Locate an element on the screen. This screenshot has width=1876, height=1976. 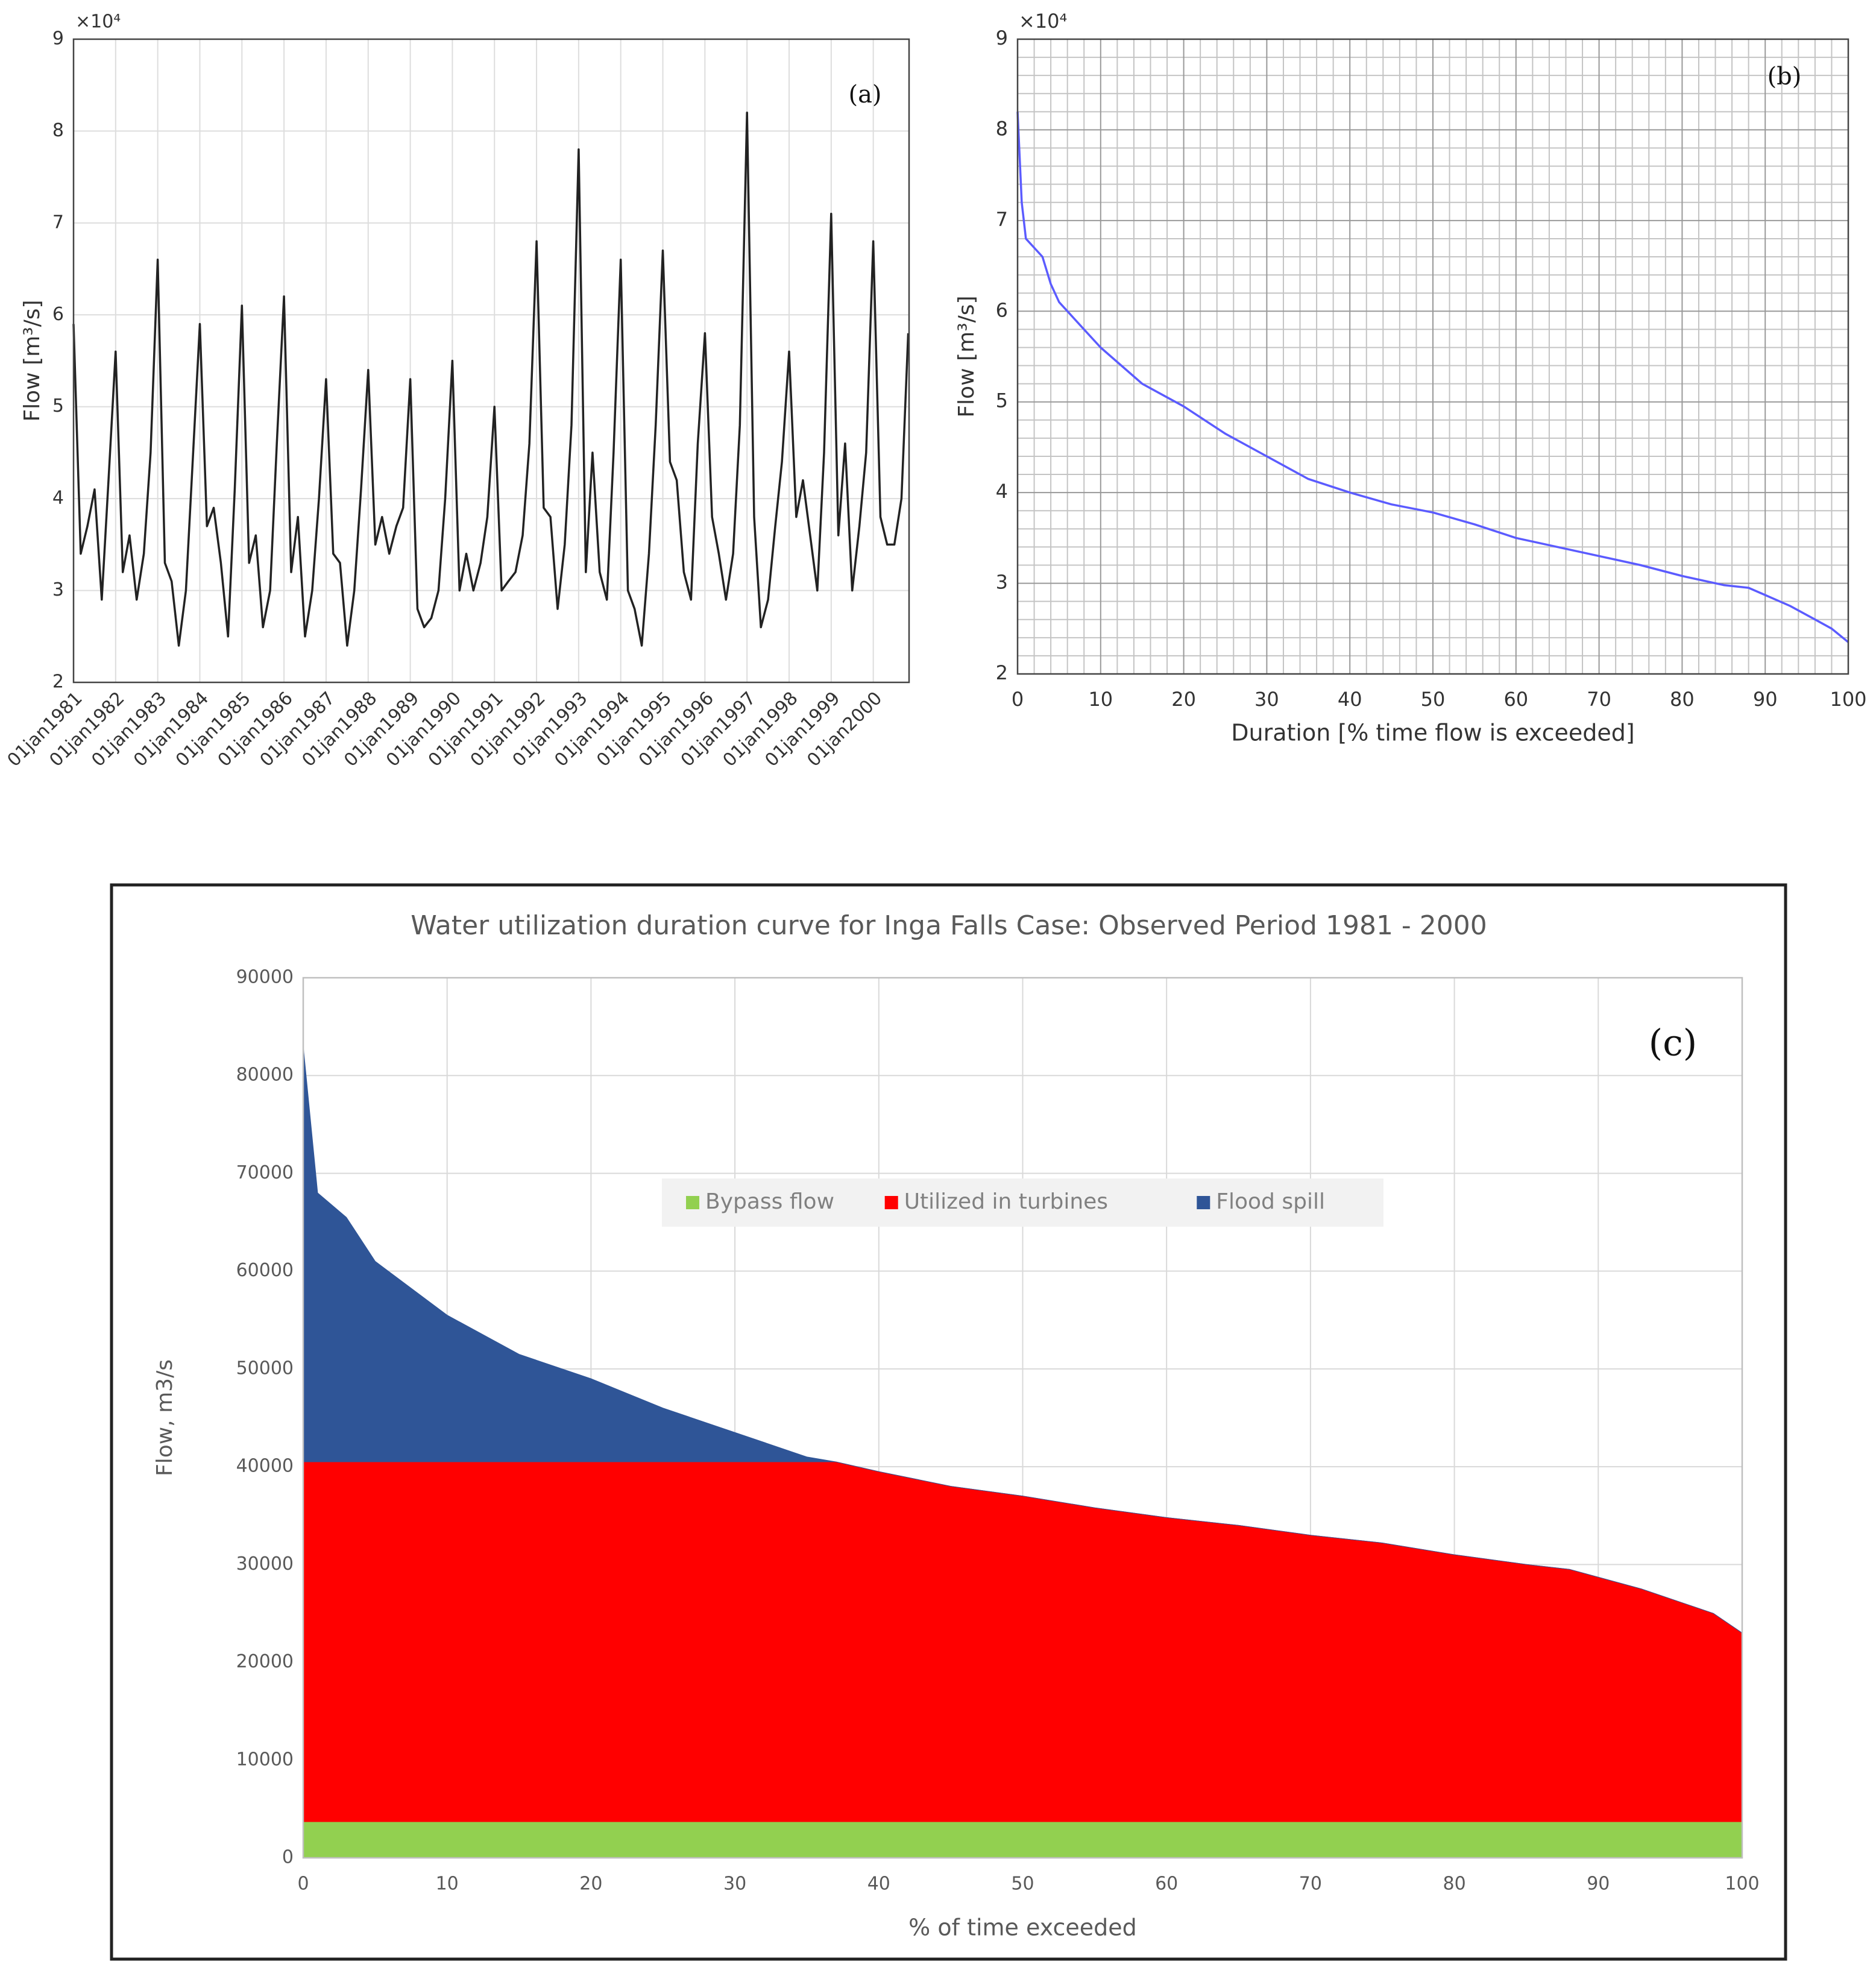
y-axis-label: Flow, m3/s is located at coordinates (165, 1417).